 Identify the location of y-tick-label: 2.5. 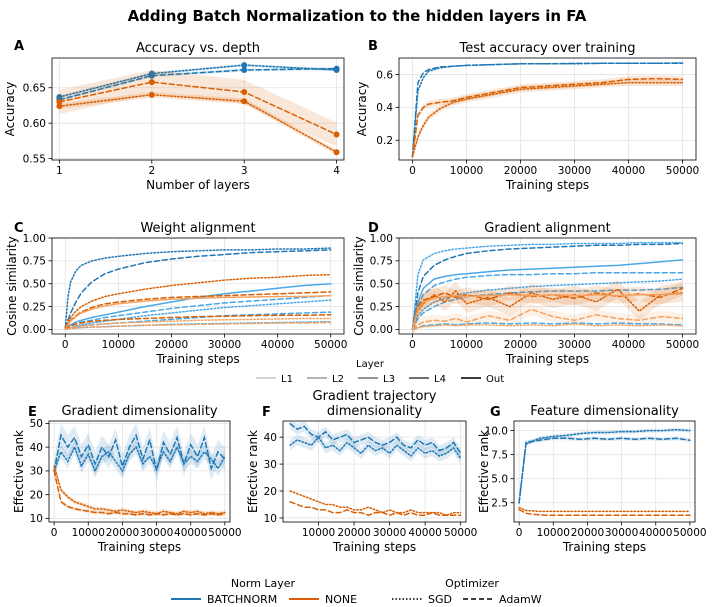
(499, 504).